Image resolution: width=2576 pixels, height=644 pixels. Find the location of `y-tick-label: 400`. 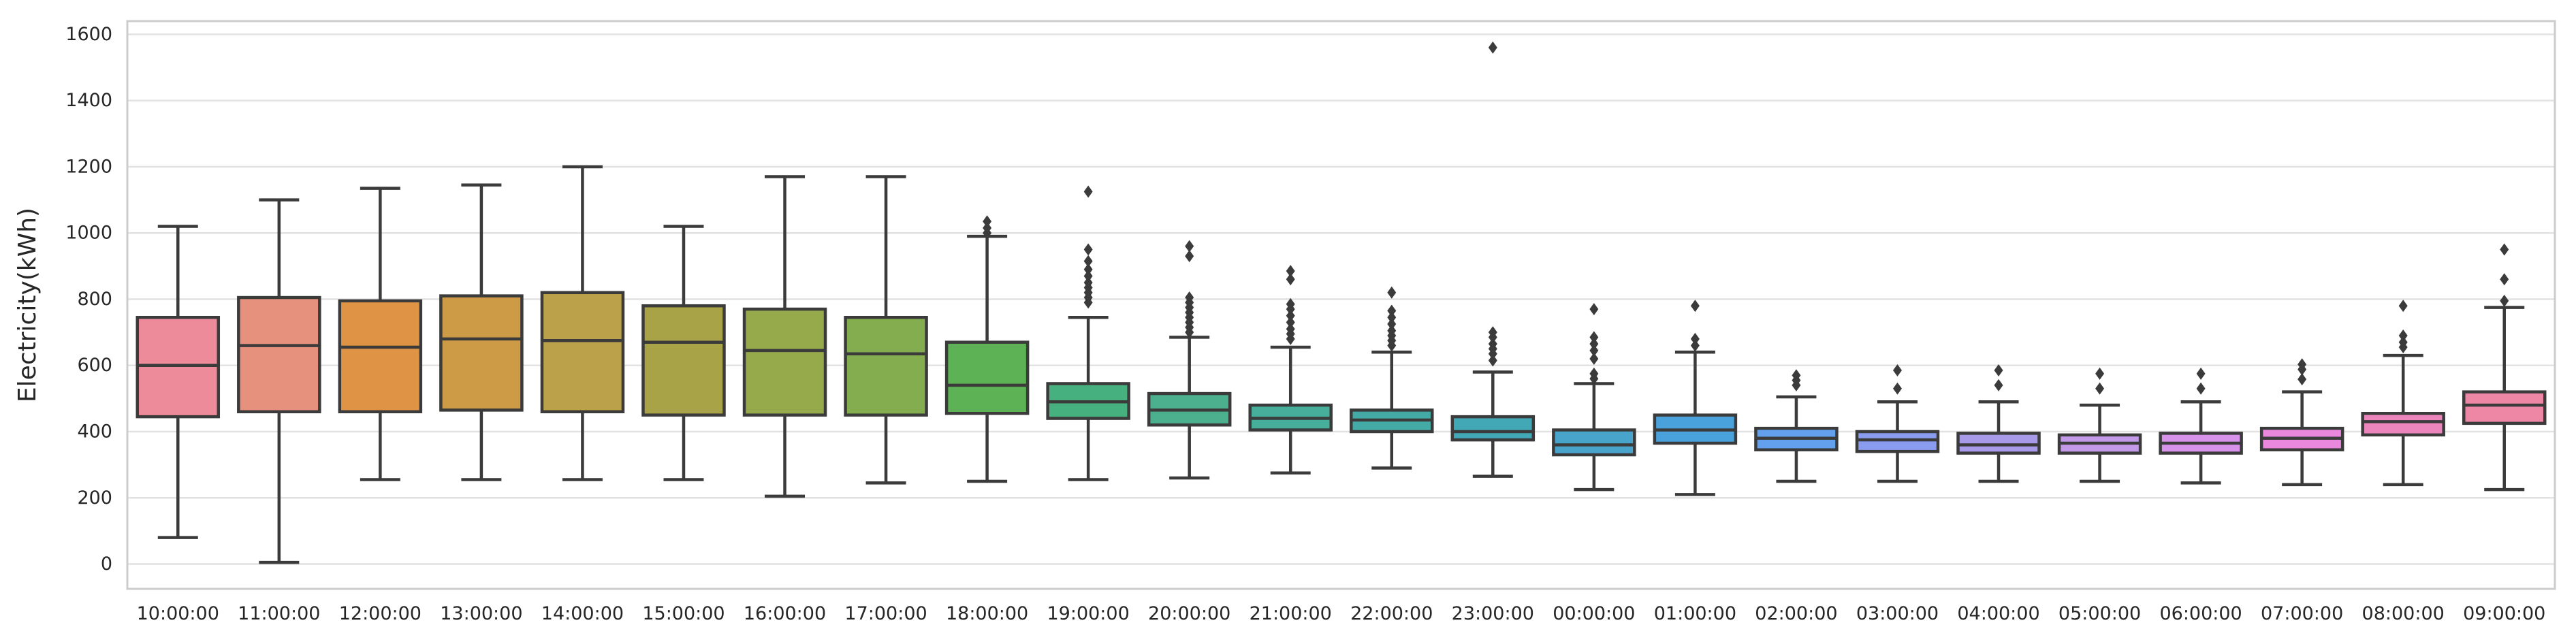

y-tick-label: 400 is located at coordinates (94, 432).